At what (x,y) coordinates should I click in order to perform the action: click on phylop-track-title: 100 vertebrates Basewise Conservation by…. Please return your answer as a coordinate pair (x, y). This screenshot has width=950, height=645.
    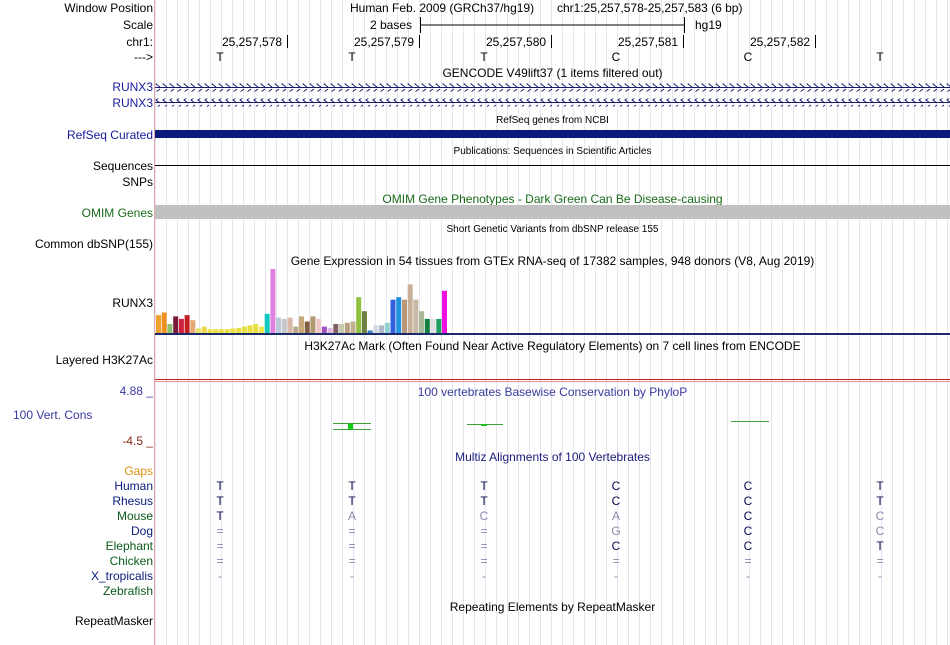
    Looking at the image, I should click on (552, 392).